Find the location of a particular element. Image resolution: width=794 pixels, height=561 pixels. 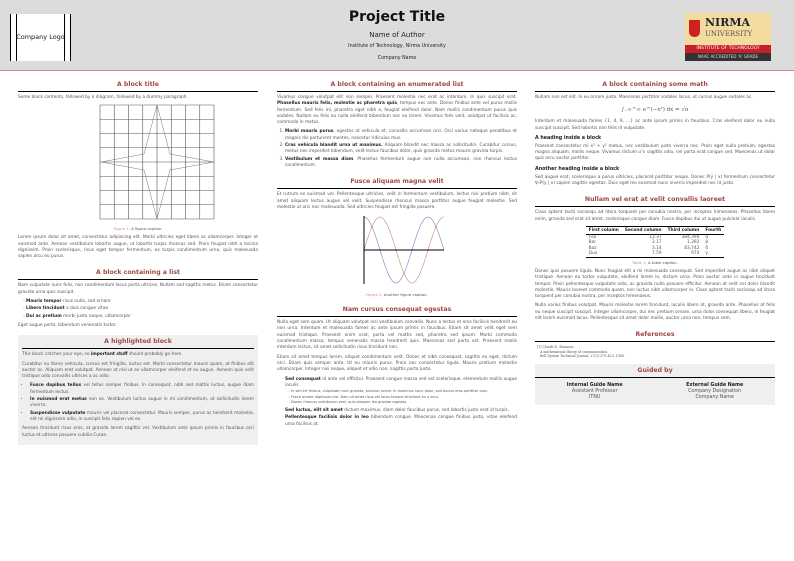

block-title: Fusce aliquam magna velit is located at coordinates (397, 182).